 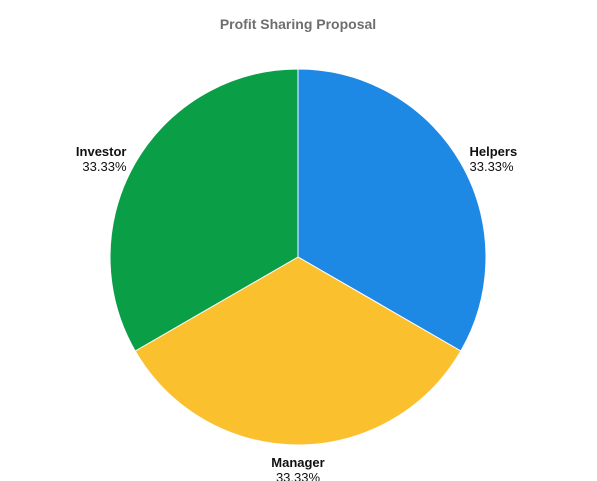 I want to click on slice-label-manager: Manager, so click(x=297, y=462).